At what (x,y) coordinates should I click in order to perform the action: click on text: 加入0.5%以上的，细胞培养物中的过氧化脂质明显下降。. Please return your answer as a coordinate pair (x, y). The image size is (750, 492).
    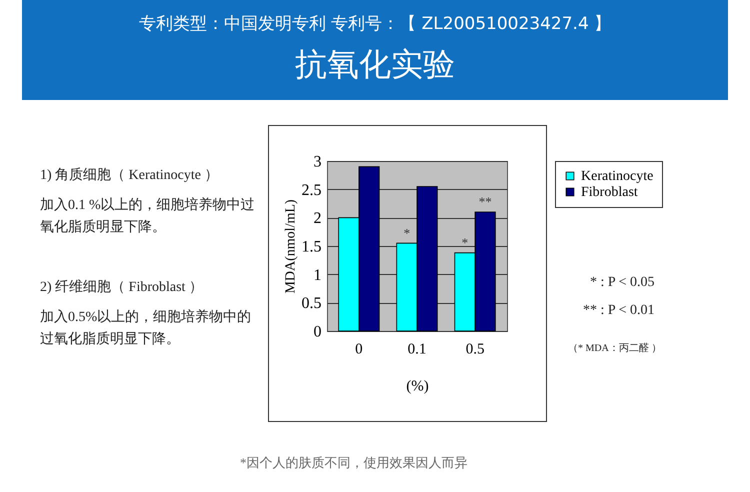
    Looking at the image, I should click on (146, 328).